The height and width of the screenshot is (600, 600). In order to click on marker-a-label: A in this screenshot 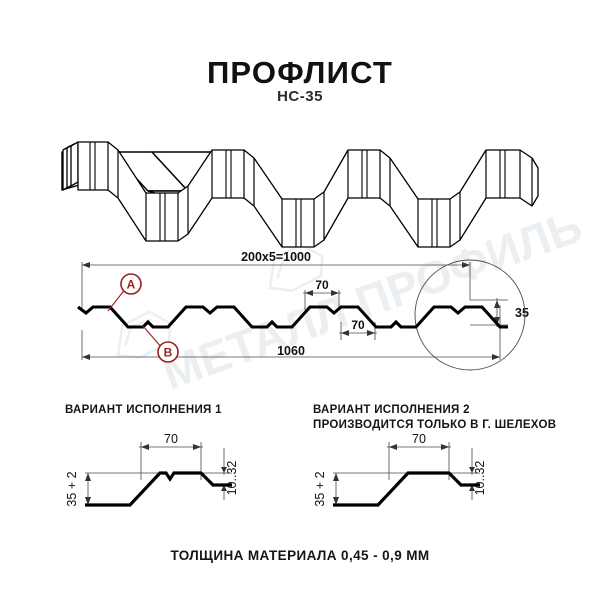, I will do `click(131, 285)`.